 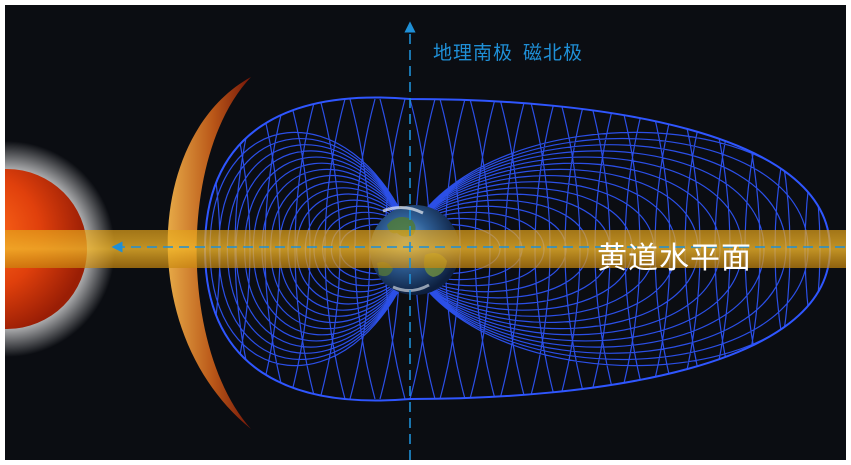 I want to click on ecliptic-band, so click(x=425, y=249).